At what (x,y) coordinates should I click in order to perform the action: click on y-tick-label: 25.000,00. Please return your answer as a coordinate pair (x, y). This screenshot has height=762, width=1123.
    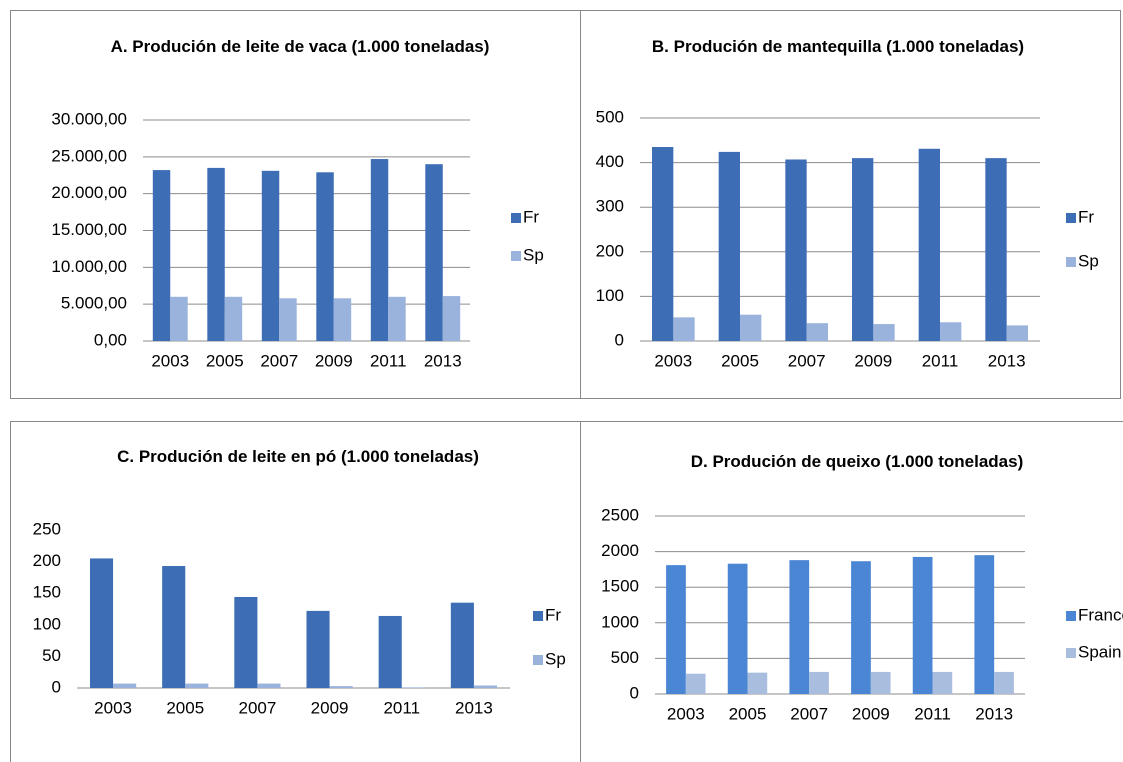
    Looking at the image, I should click on (89, 155).